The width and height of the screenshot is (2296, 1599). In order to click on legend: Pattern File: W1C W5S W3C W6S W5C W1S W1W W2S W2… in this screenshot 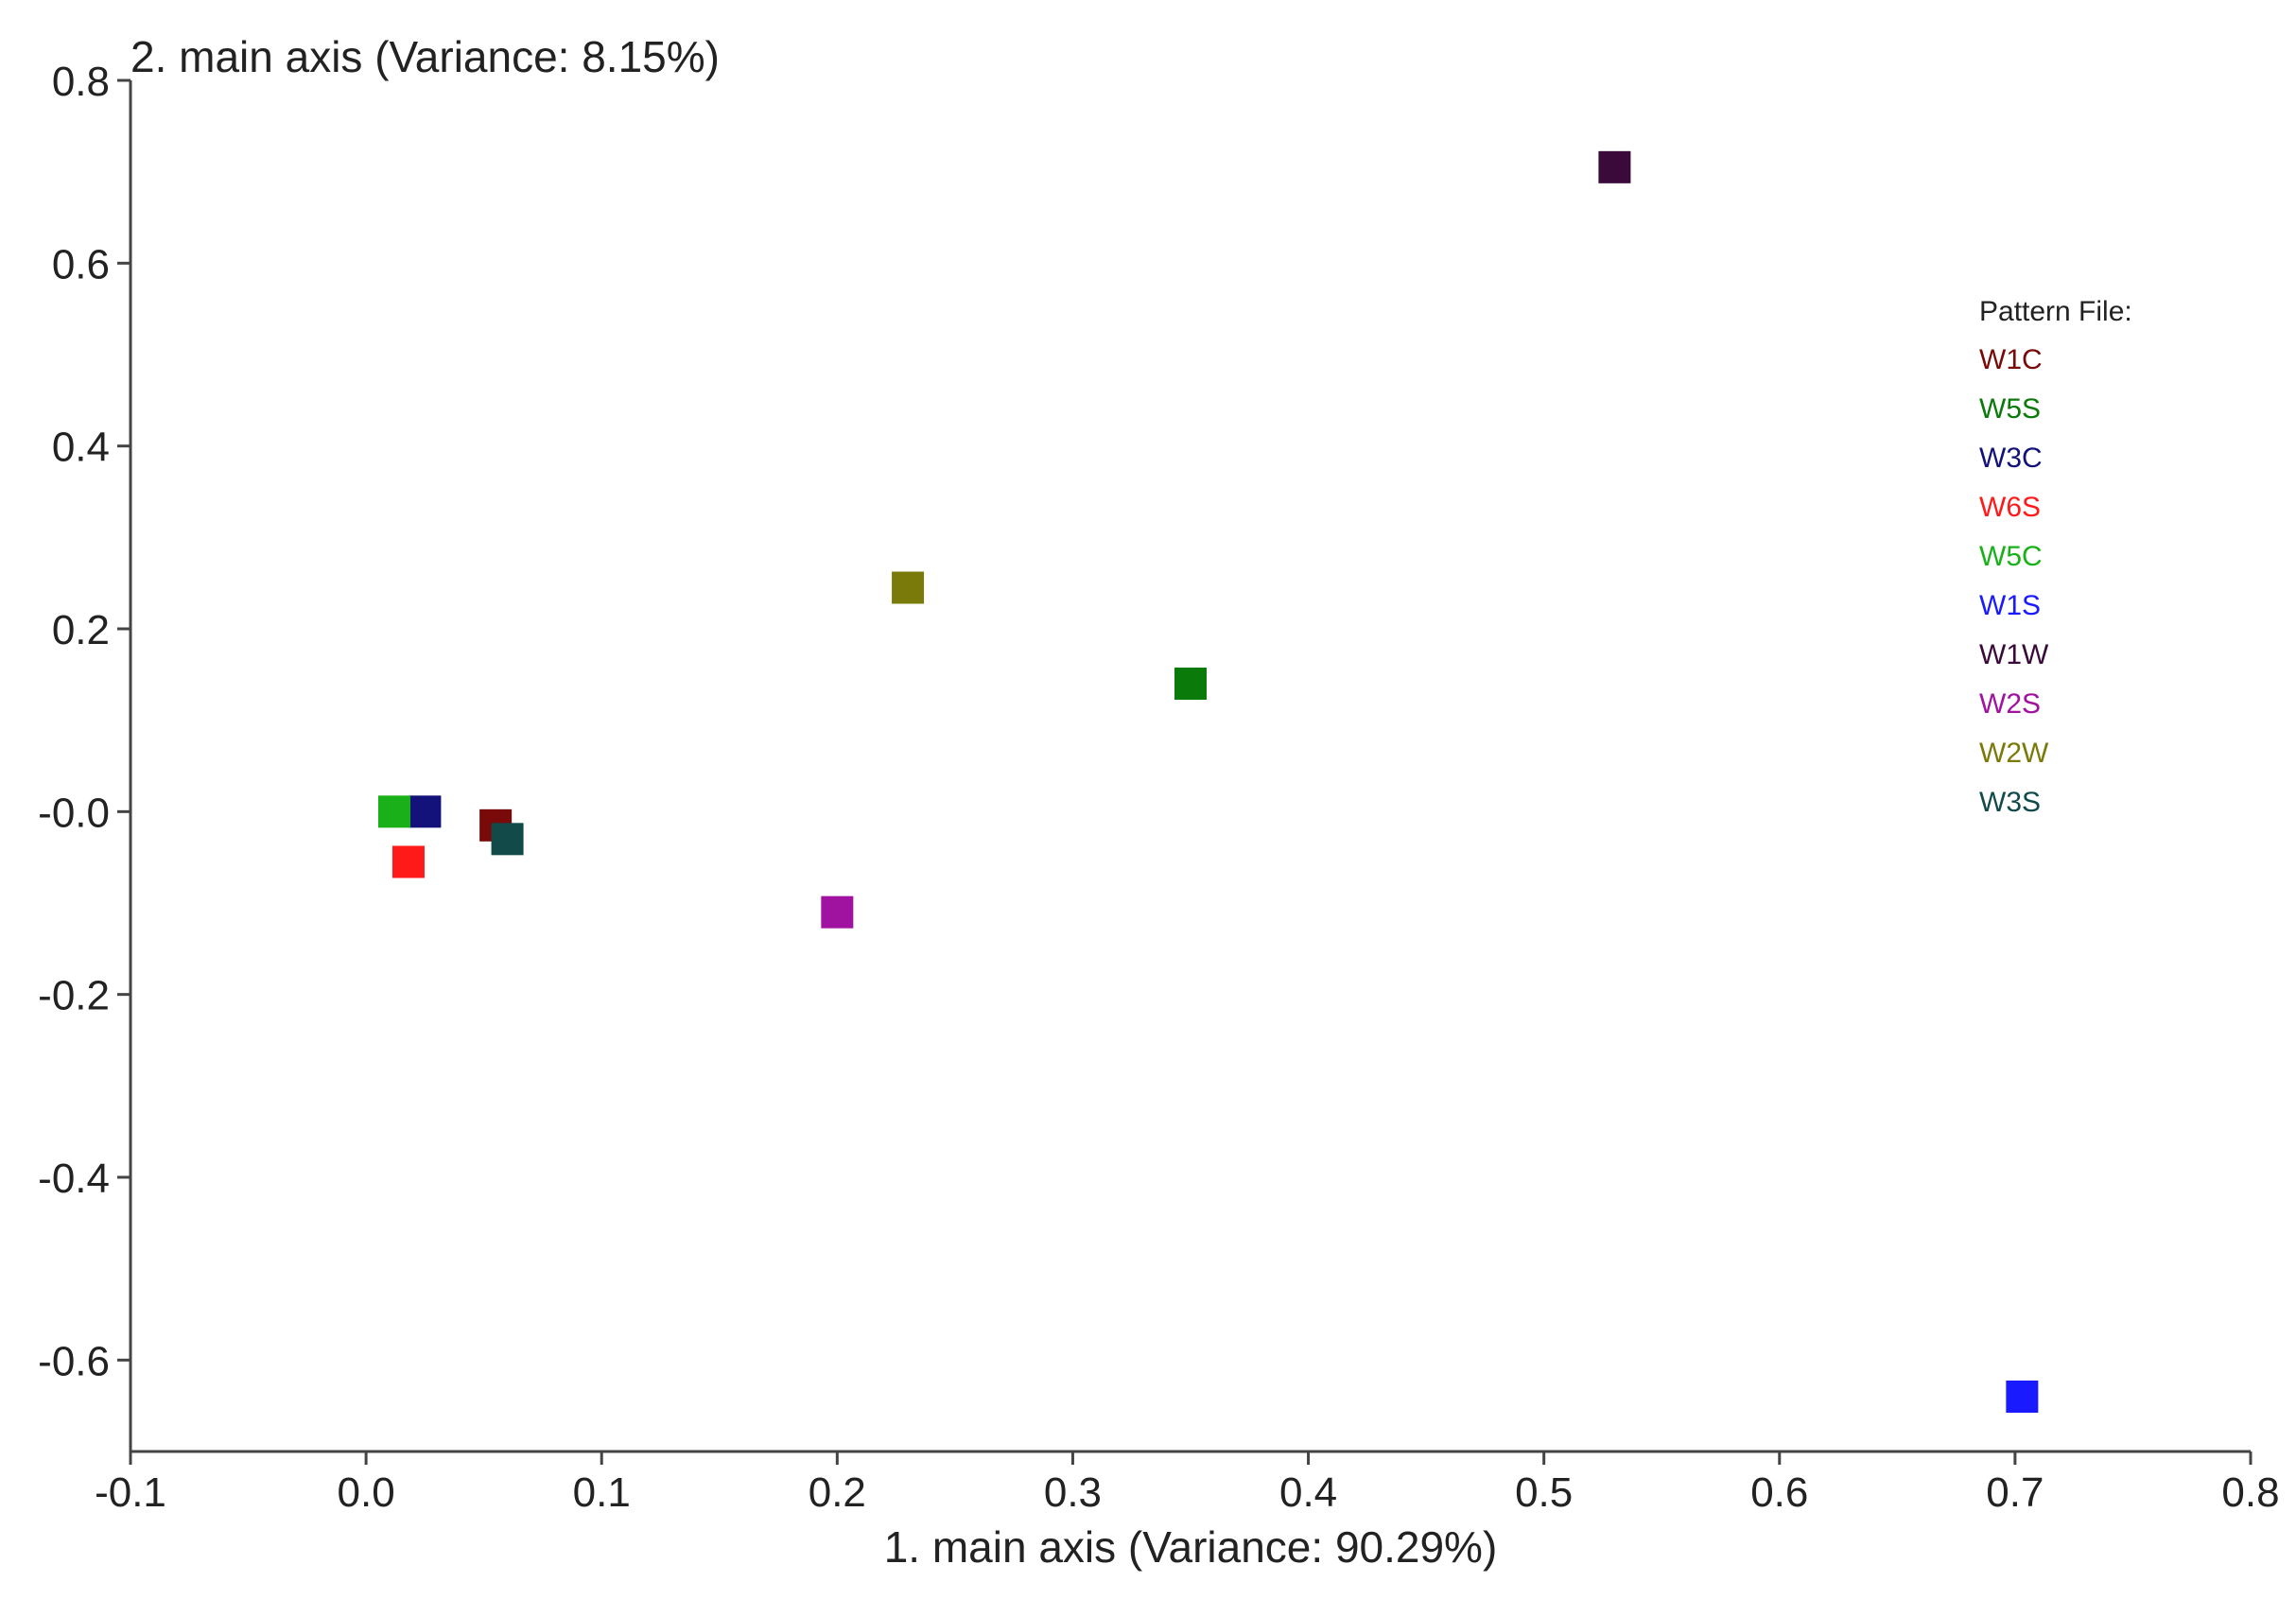, I will do `click(2056, 557)`.